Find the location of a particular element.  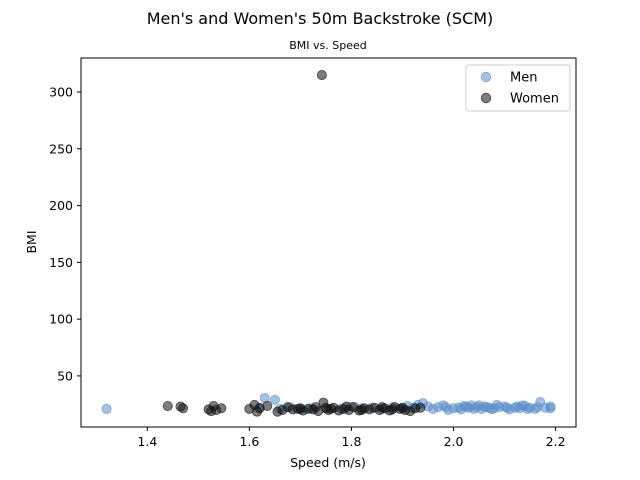

legend-label-men: Men is located at coordinates (523, 78).